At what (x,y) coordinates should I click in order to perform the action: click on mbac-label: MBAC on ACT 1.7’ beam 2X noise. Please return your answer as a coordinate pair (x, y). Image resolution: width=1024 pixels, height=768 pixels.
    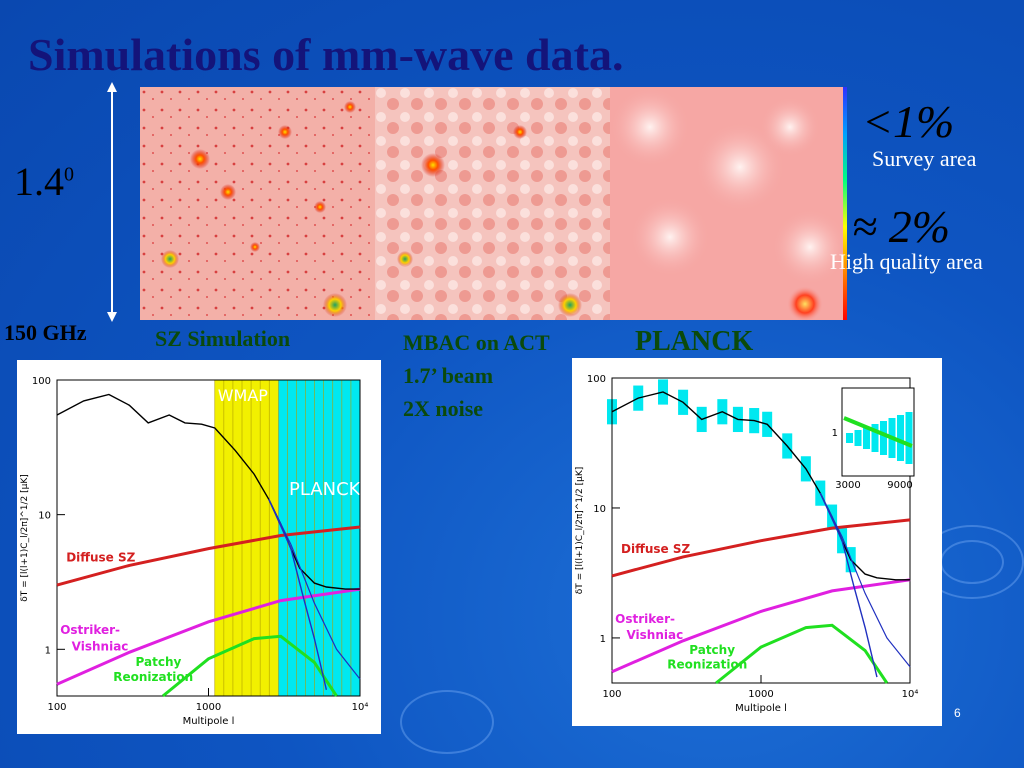
    Looking at the image, I should click on (476, 375).